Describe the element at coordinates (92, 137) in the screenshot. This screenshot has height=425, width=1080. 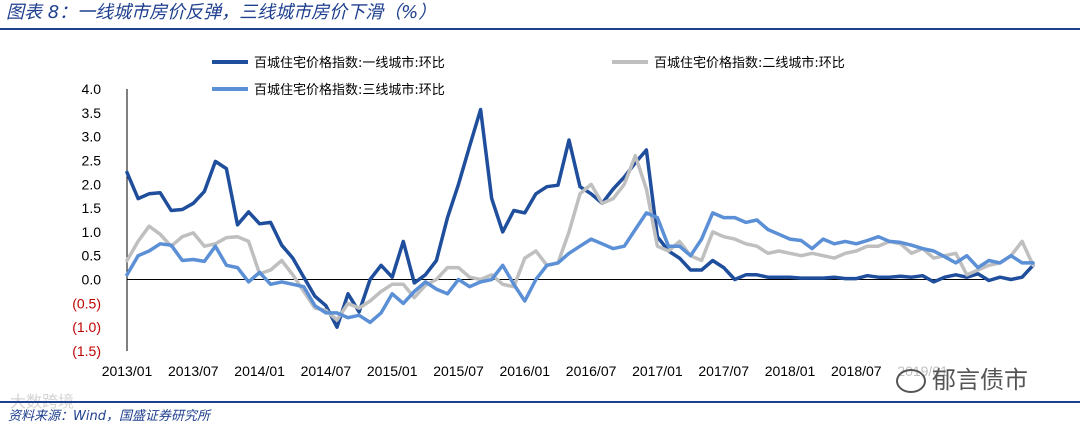
I see `y-tick-label: 3.0` at that location.